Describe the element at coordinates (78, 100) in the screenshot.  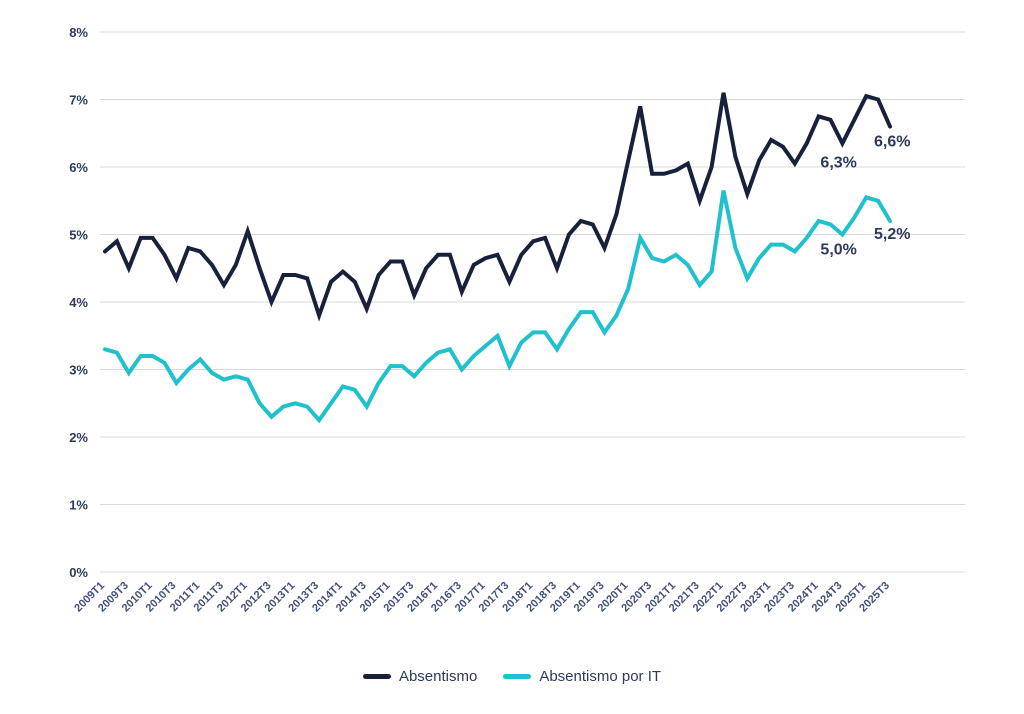
I see `y-tick-label: 7%` at that location.